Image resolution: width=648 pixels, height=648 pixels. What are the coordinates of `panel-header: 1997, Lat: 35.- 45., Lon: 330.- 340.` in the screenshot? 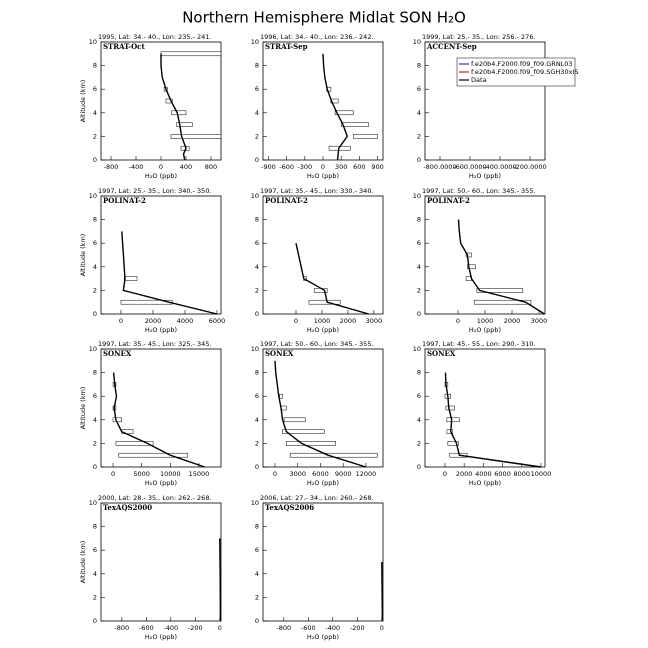 It's located at (317, 191).